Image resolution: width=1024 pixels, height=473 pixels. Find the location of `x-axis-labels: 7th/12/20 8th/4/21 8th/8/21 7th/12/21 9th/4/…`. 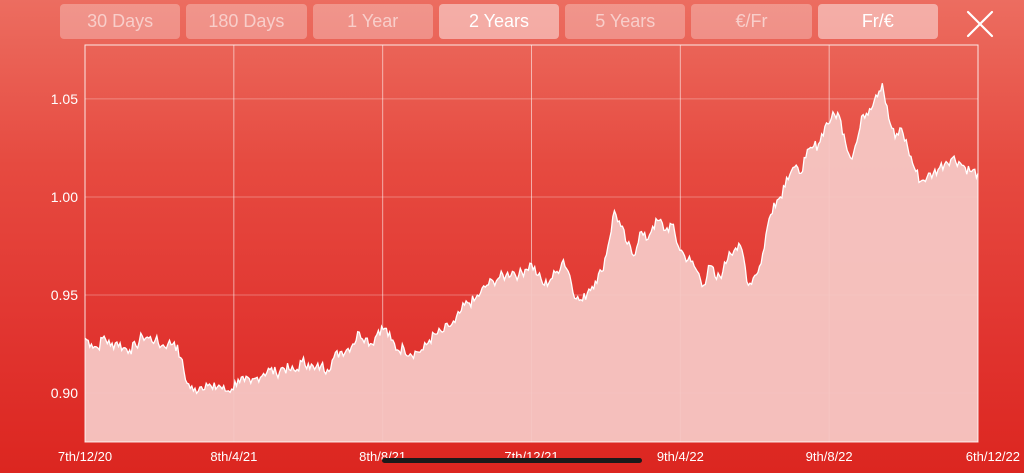

x-axis-labels: 7th/12/20 8th/4/21 8th/8/21 7th/12/21 9th/4/… is located at coordinates (539, 456).